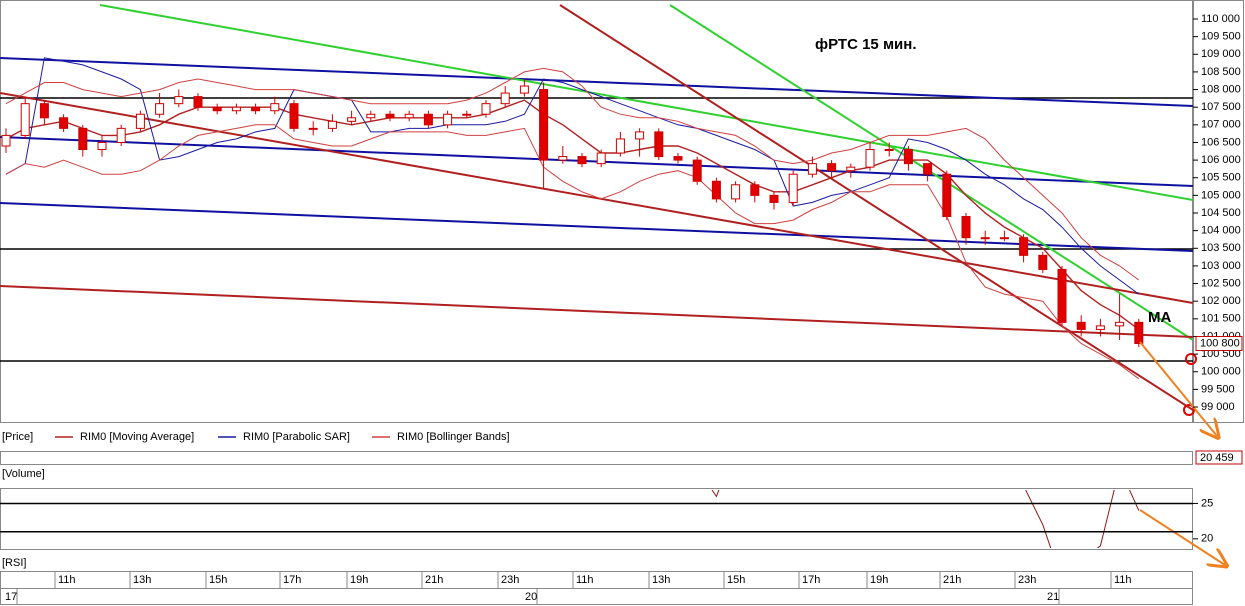  I want to click on y-tick-label: 105 500, so click(1221, 178).